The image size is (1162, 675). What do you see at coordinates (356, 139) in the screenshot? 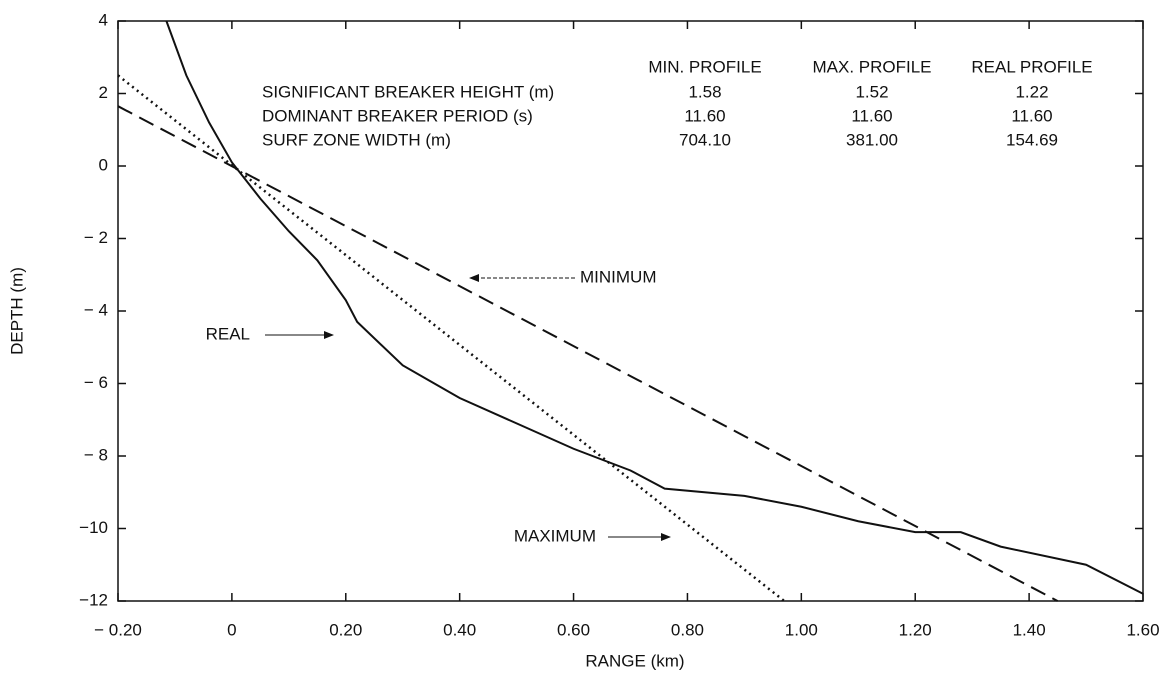
I see `table-row-label: SURF ZONE WIDTH (m)` at bounding box center [356, 139].